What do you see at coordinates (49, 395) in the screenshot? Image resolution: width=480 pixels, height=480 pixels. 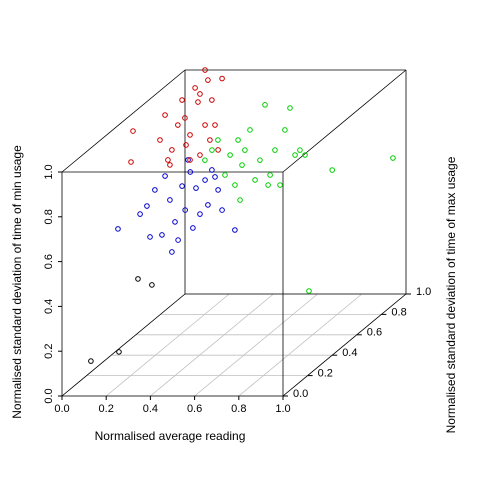 I see `z-tick-label: 0.0` at bounding box center [49, 395].